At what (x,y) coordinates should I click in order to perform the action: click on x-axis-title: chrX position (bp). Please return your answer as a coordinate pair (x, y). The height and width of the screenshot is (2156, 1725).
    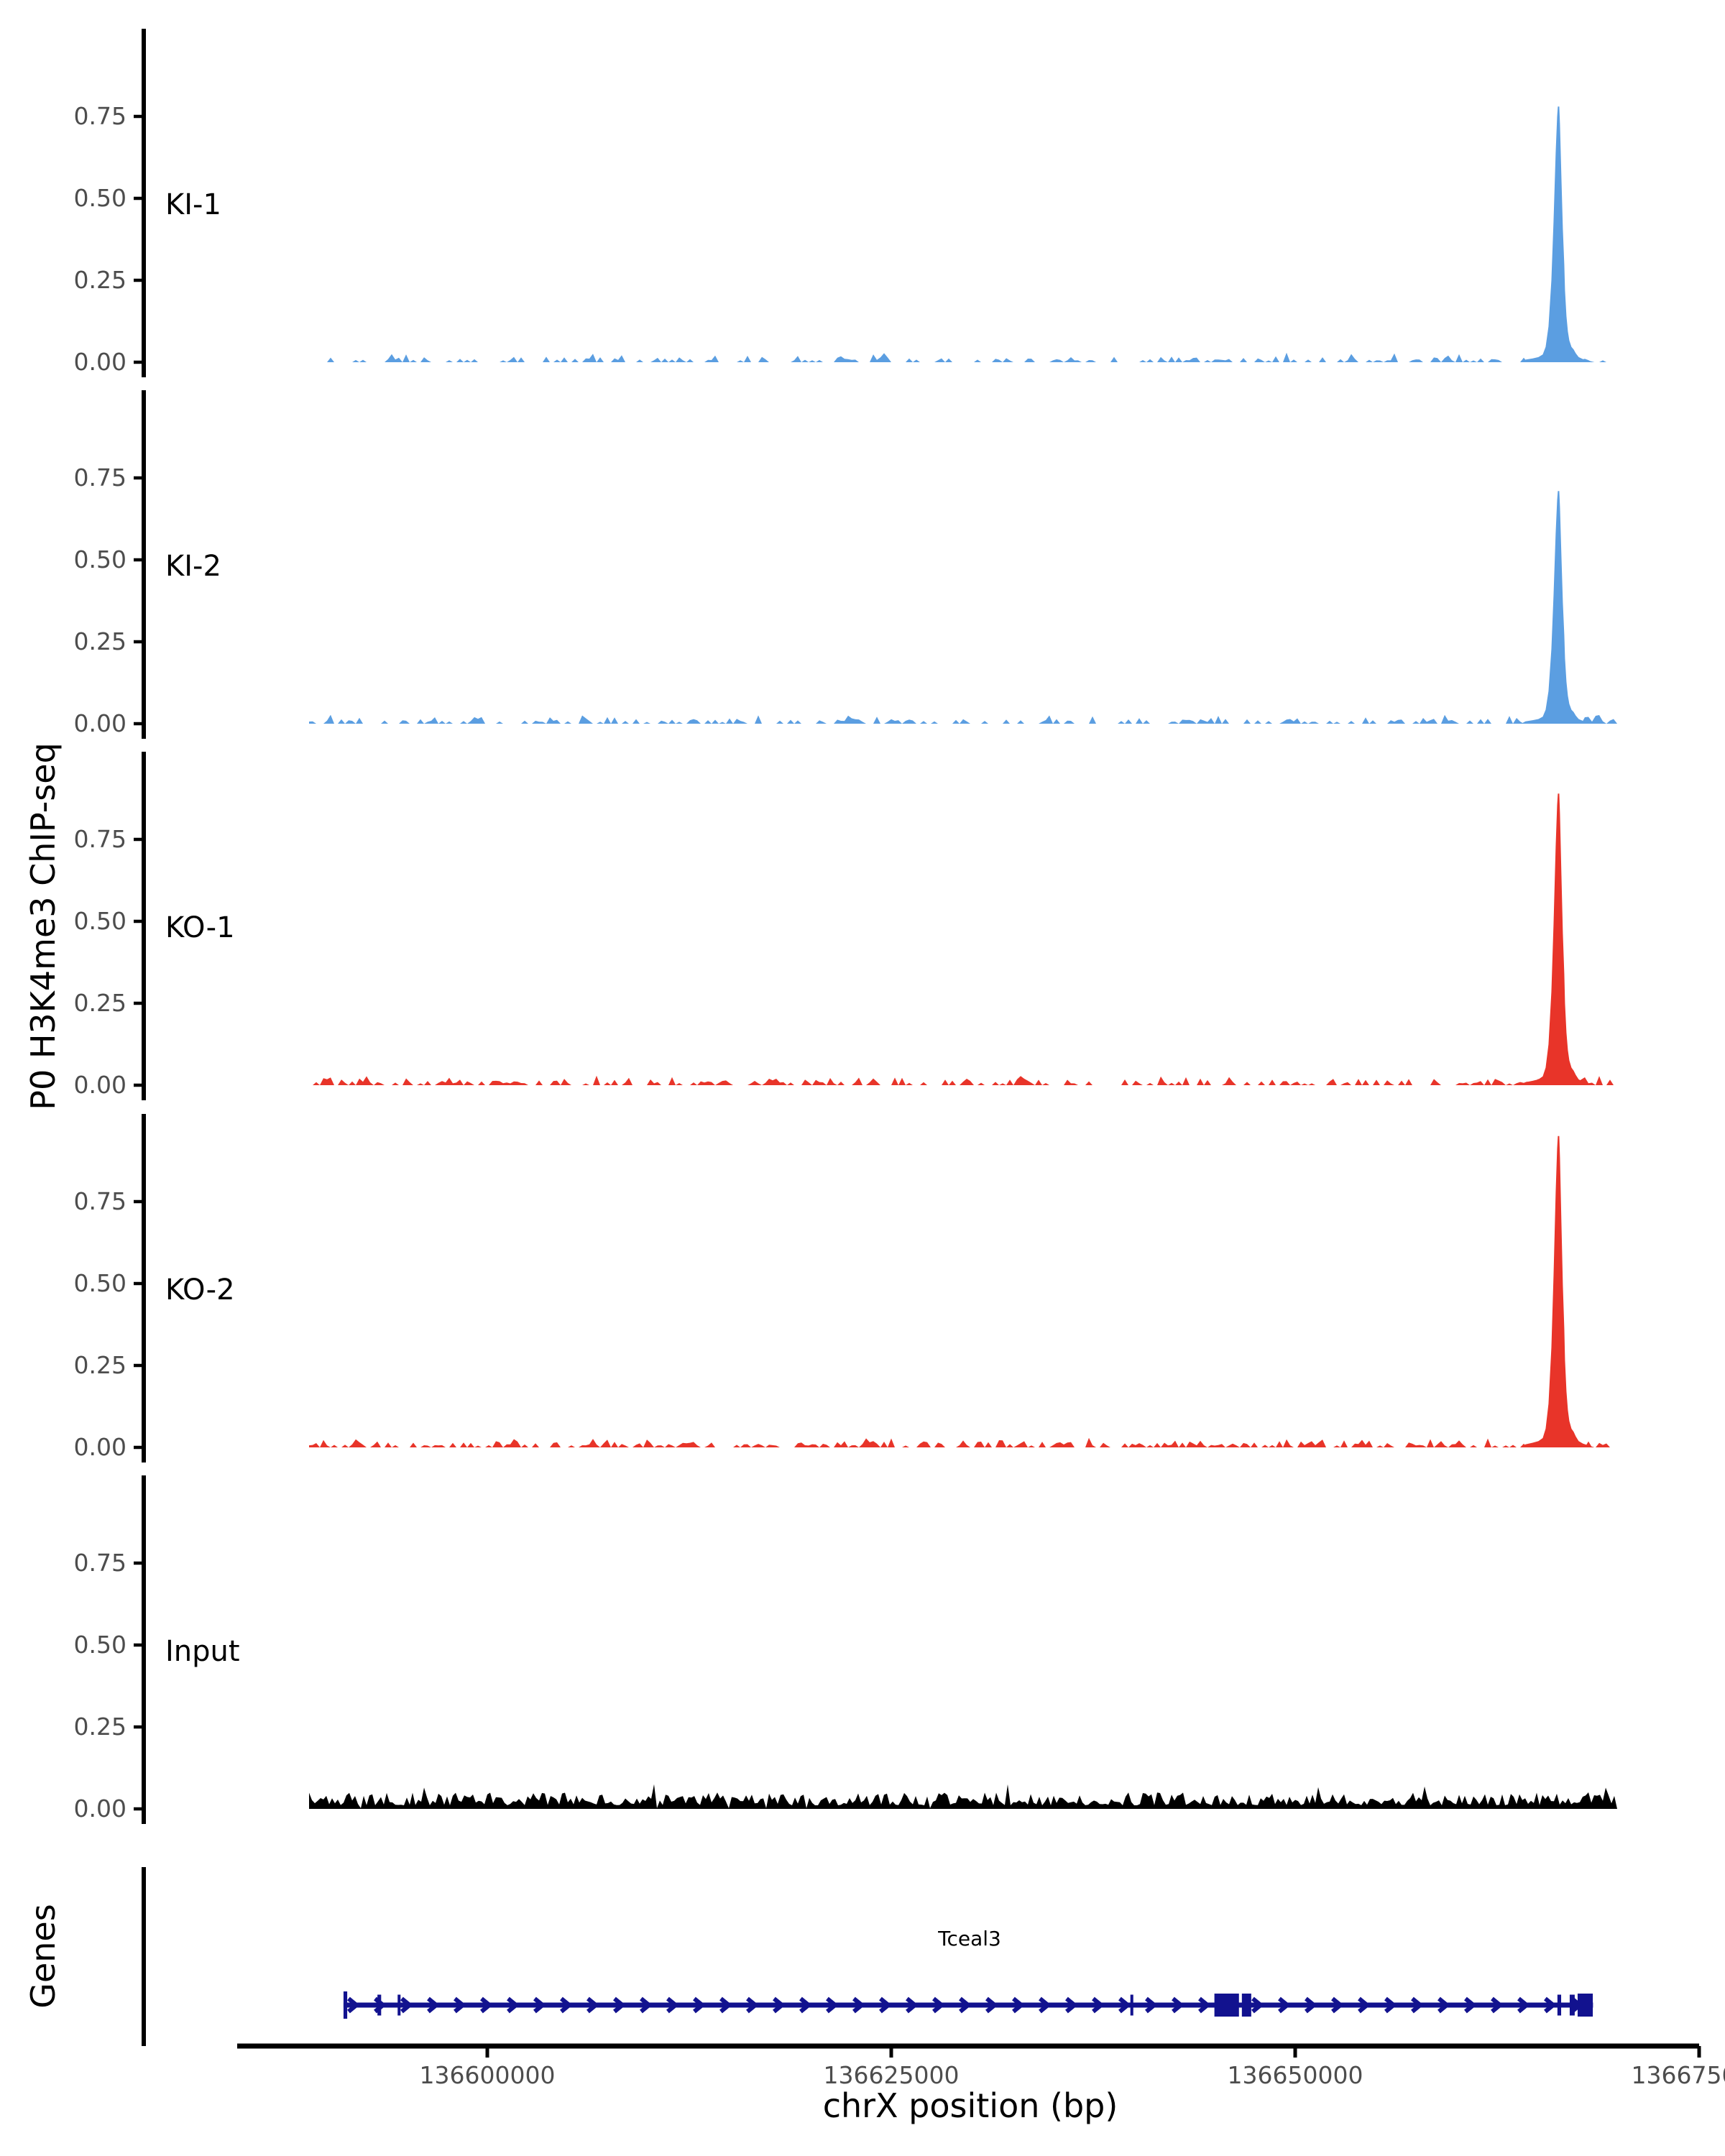
    Looking at the image, I should click on (970, 2105).